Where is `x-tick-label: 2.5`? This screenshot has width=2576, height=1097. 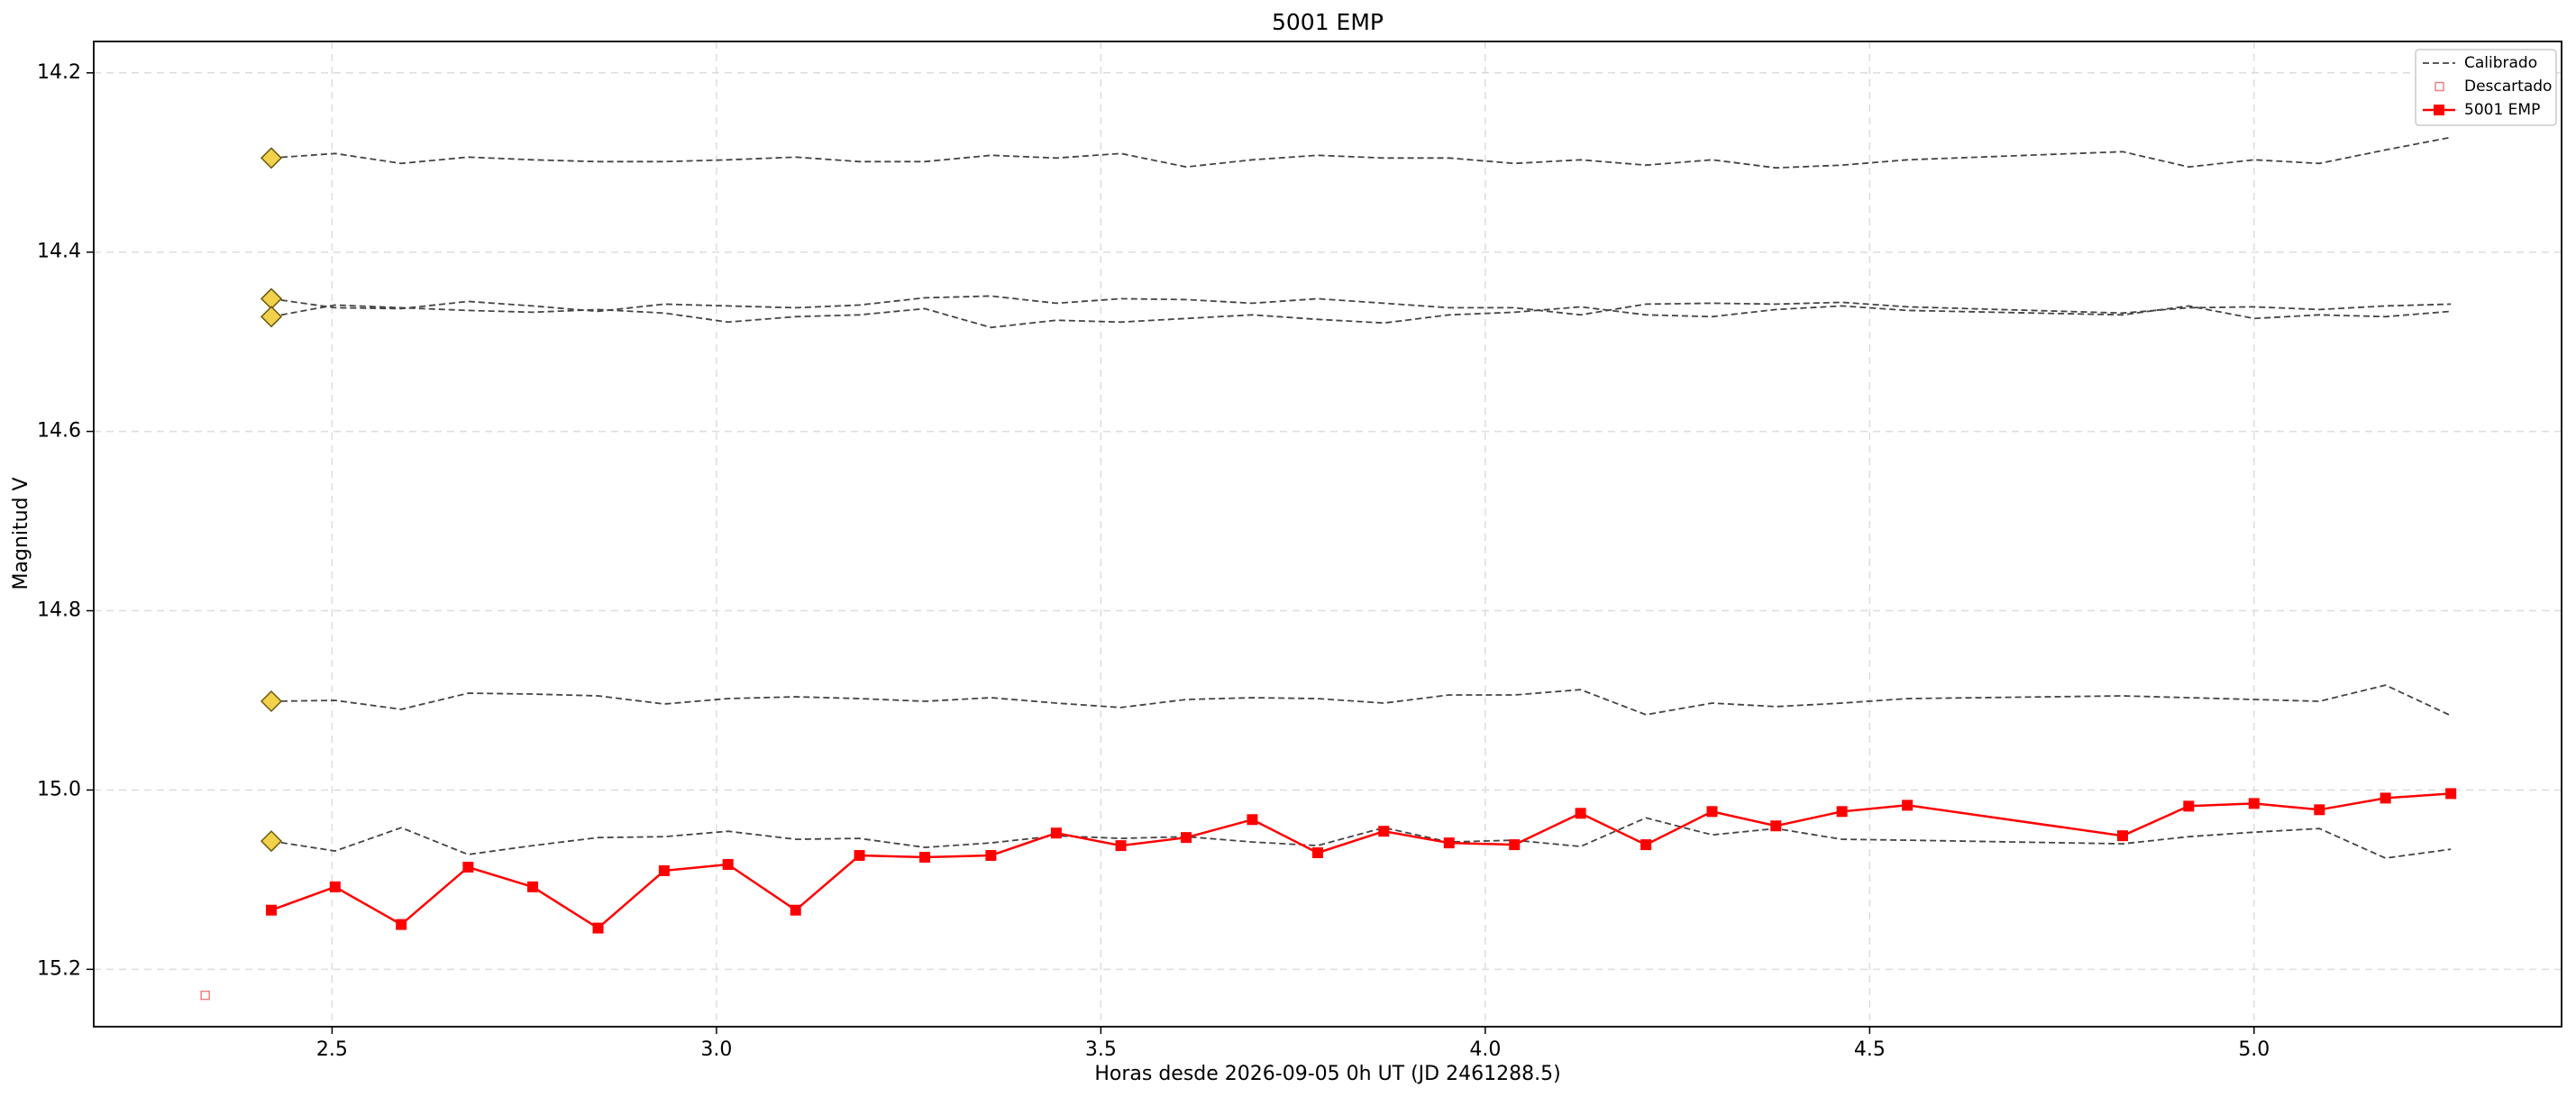 x-tick-label: 2.5 is located at coordinates (332, 1049).